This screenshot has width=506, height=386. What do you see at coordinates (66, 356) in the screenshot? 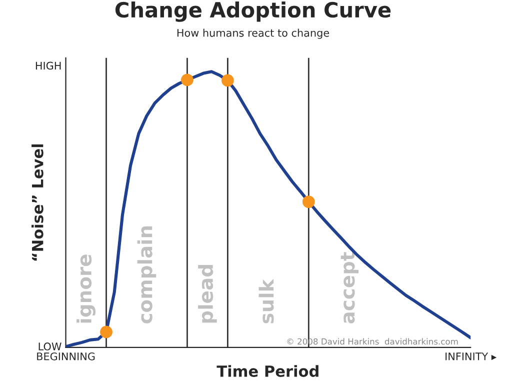
I see `x-tick-label: BEGINNING` at bounding box center [66, 356].